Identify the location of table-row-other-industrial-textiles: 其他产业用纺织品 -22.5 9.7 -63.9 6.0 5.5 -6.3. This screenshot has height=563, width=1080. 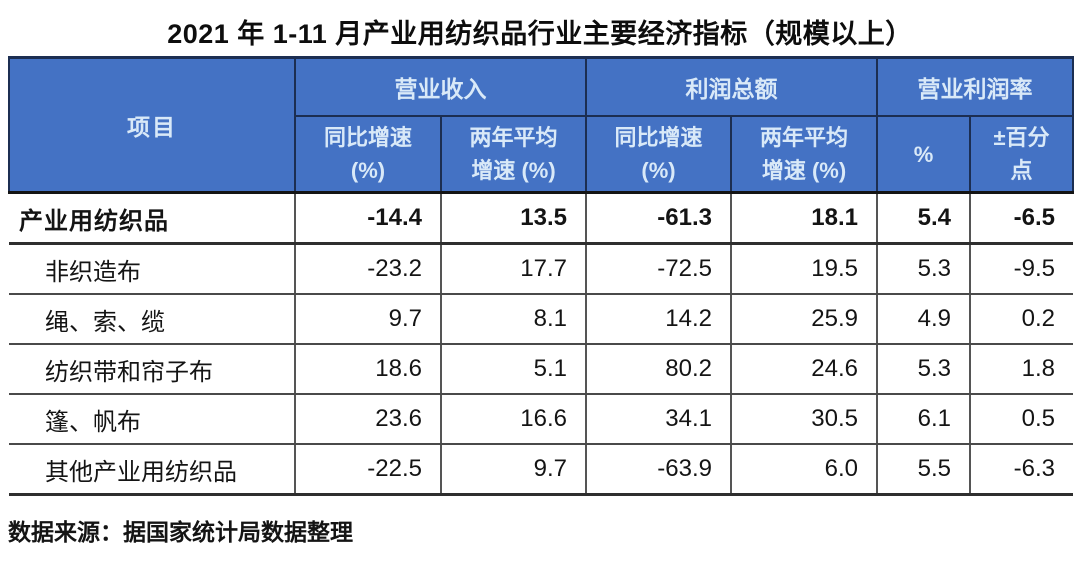
(541, 470).